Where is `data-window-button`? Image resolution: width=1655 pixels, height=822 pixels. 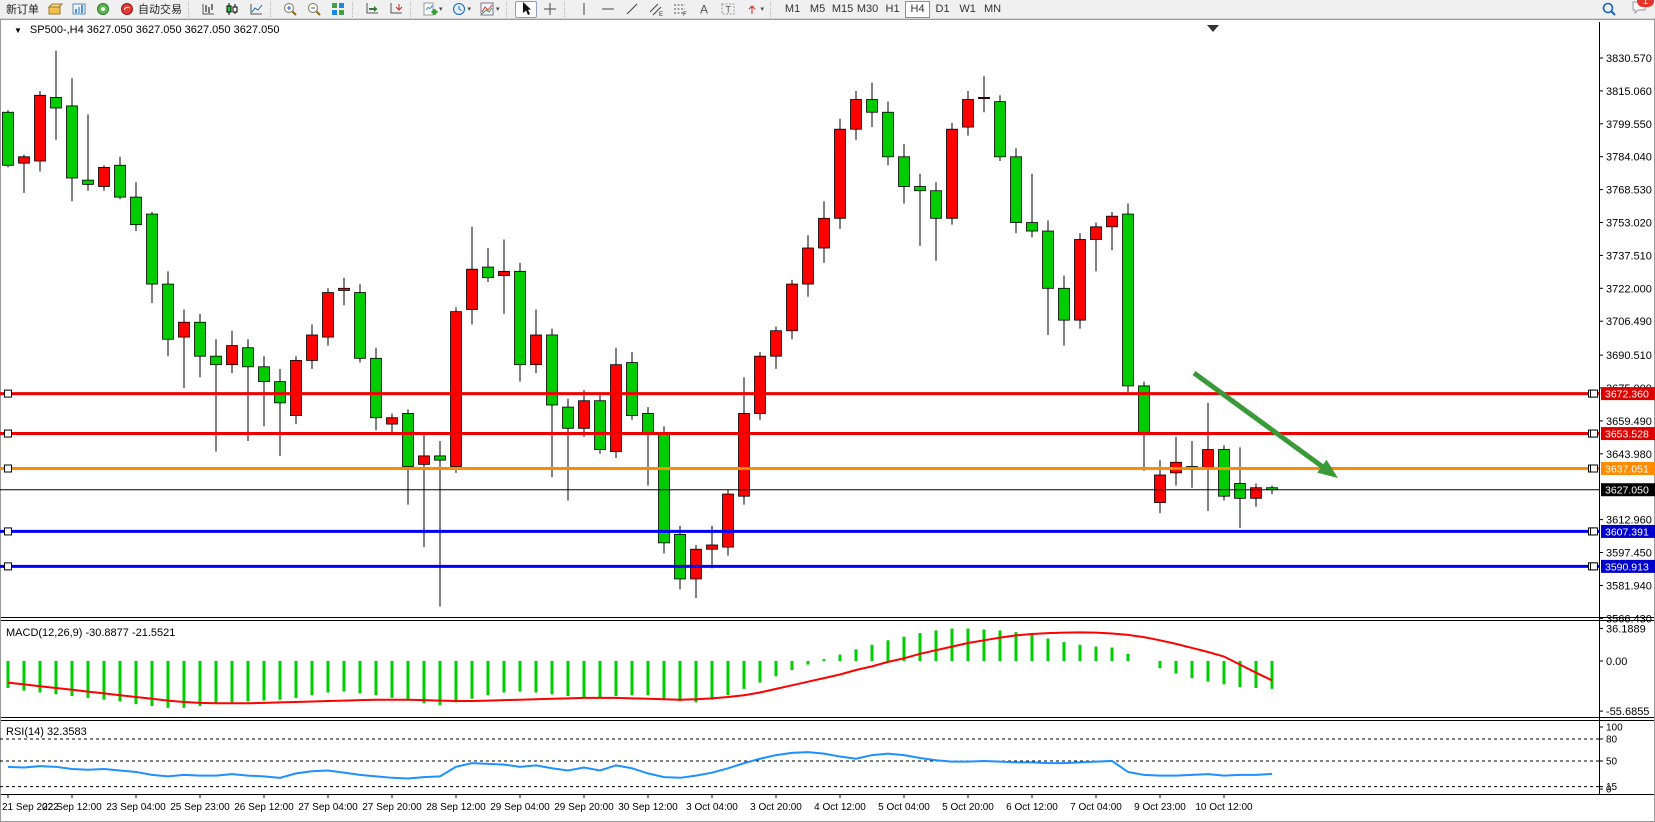
data-window-button is located at coordinates (79, 9).